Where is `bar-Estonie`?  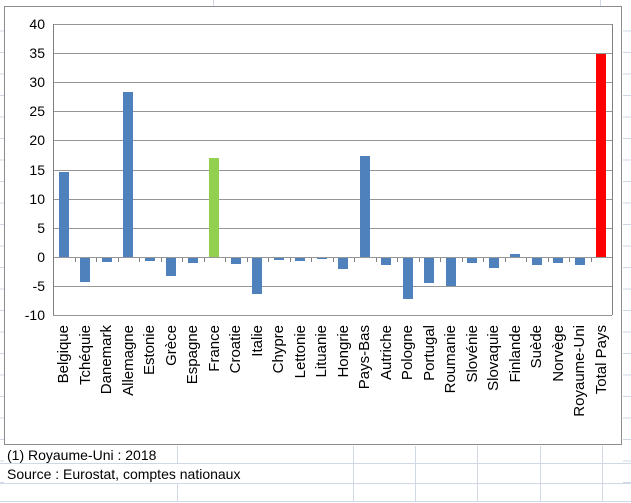
bar-Estonie is located at coordinates (149, 259).